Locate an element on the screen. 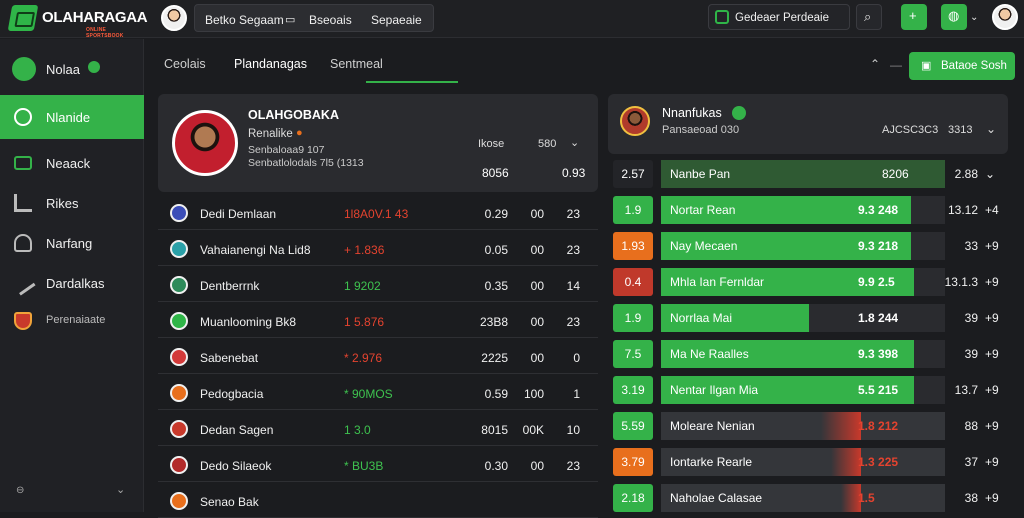 This screenshot has width=1024, height=518. market-odds: 33 is located at coordinates (971, 246).